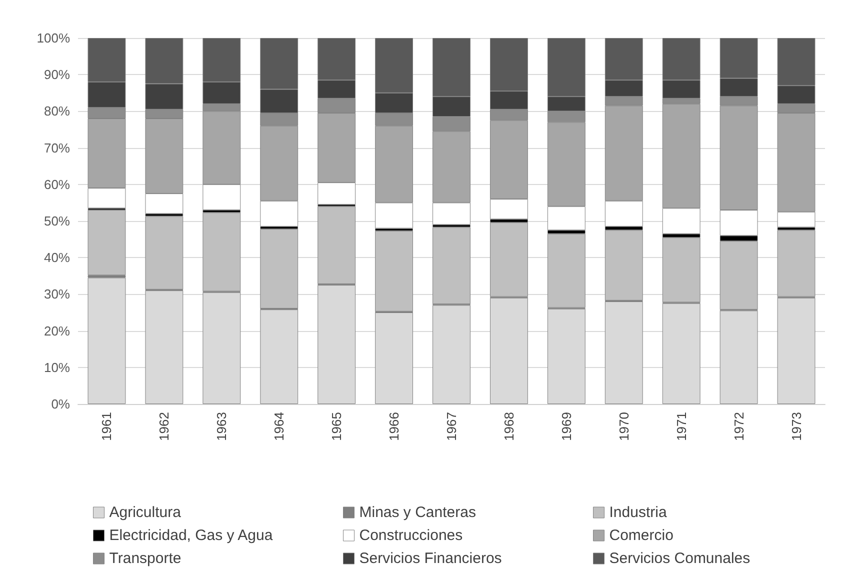  Describe the element at coordinates (222, 426) in the screenshot. I see `x-tick-label: 1963` at that location.